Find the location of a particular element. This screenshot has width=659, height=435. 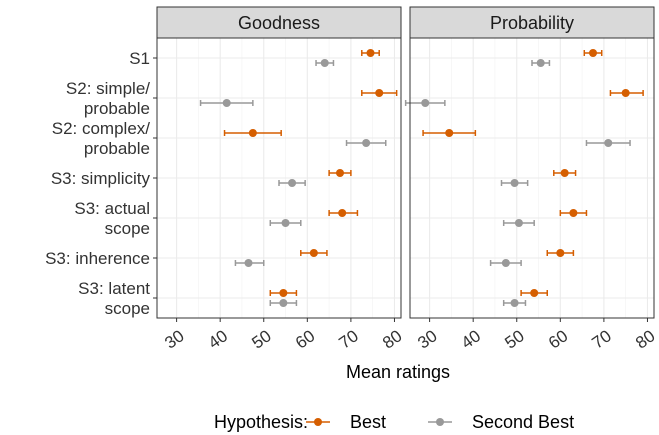

y-tick-label: S3: actual is located at coordinates (112, 208).